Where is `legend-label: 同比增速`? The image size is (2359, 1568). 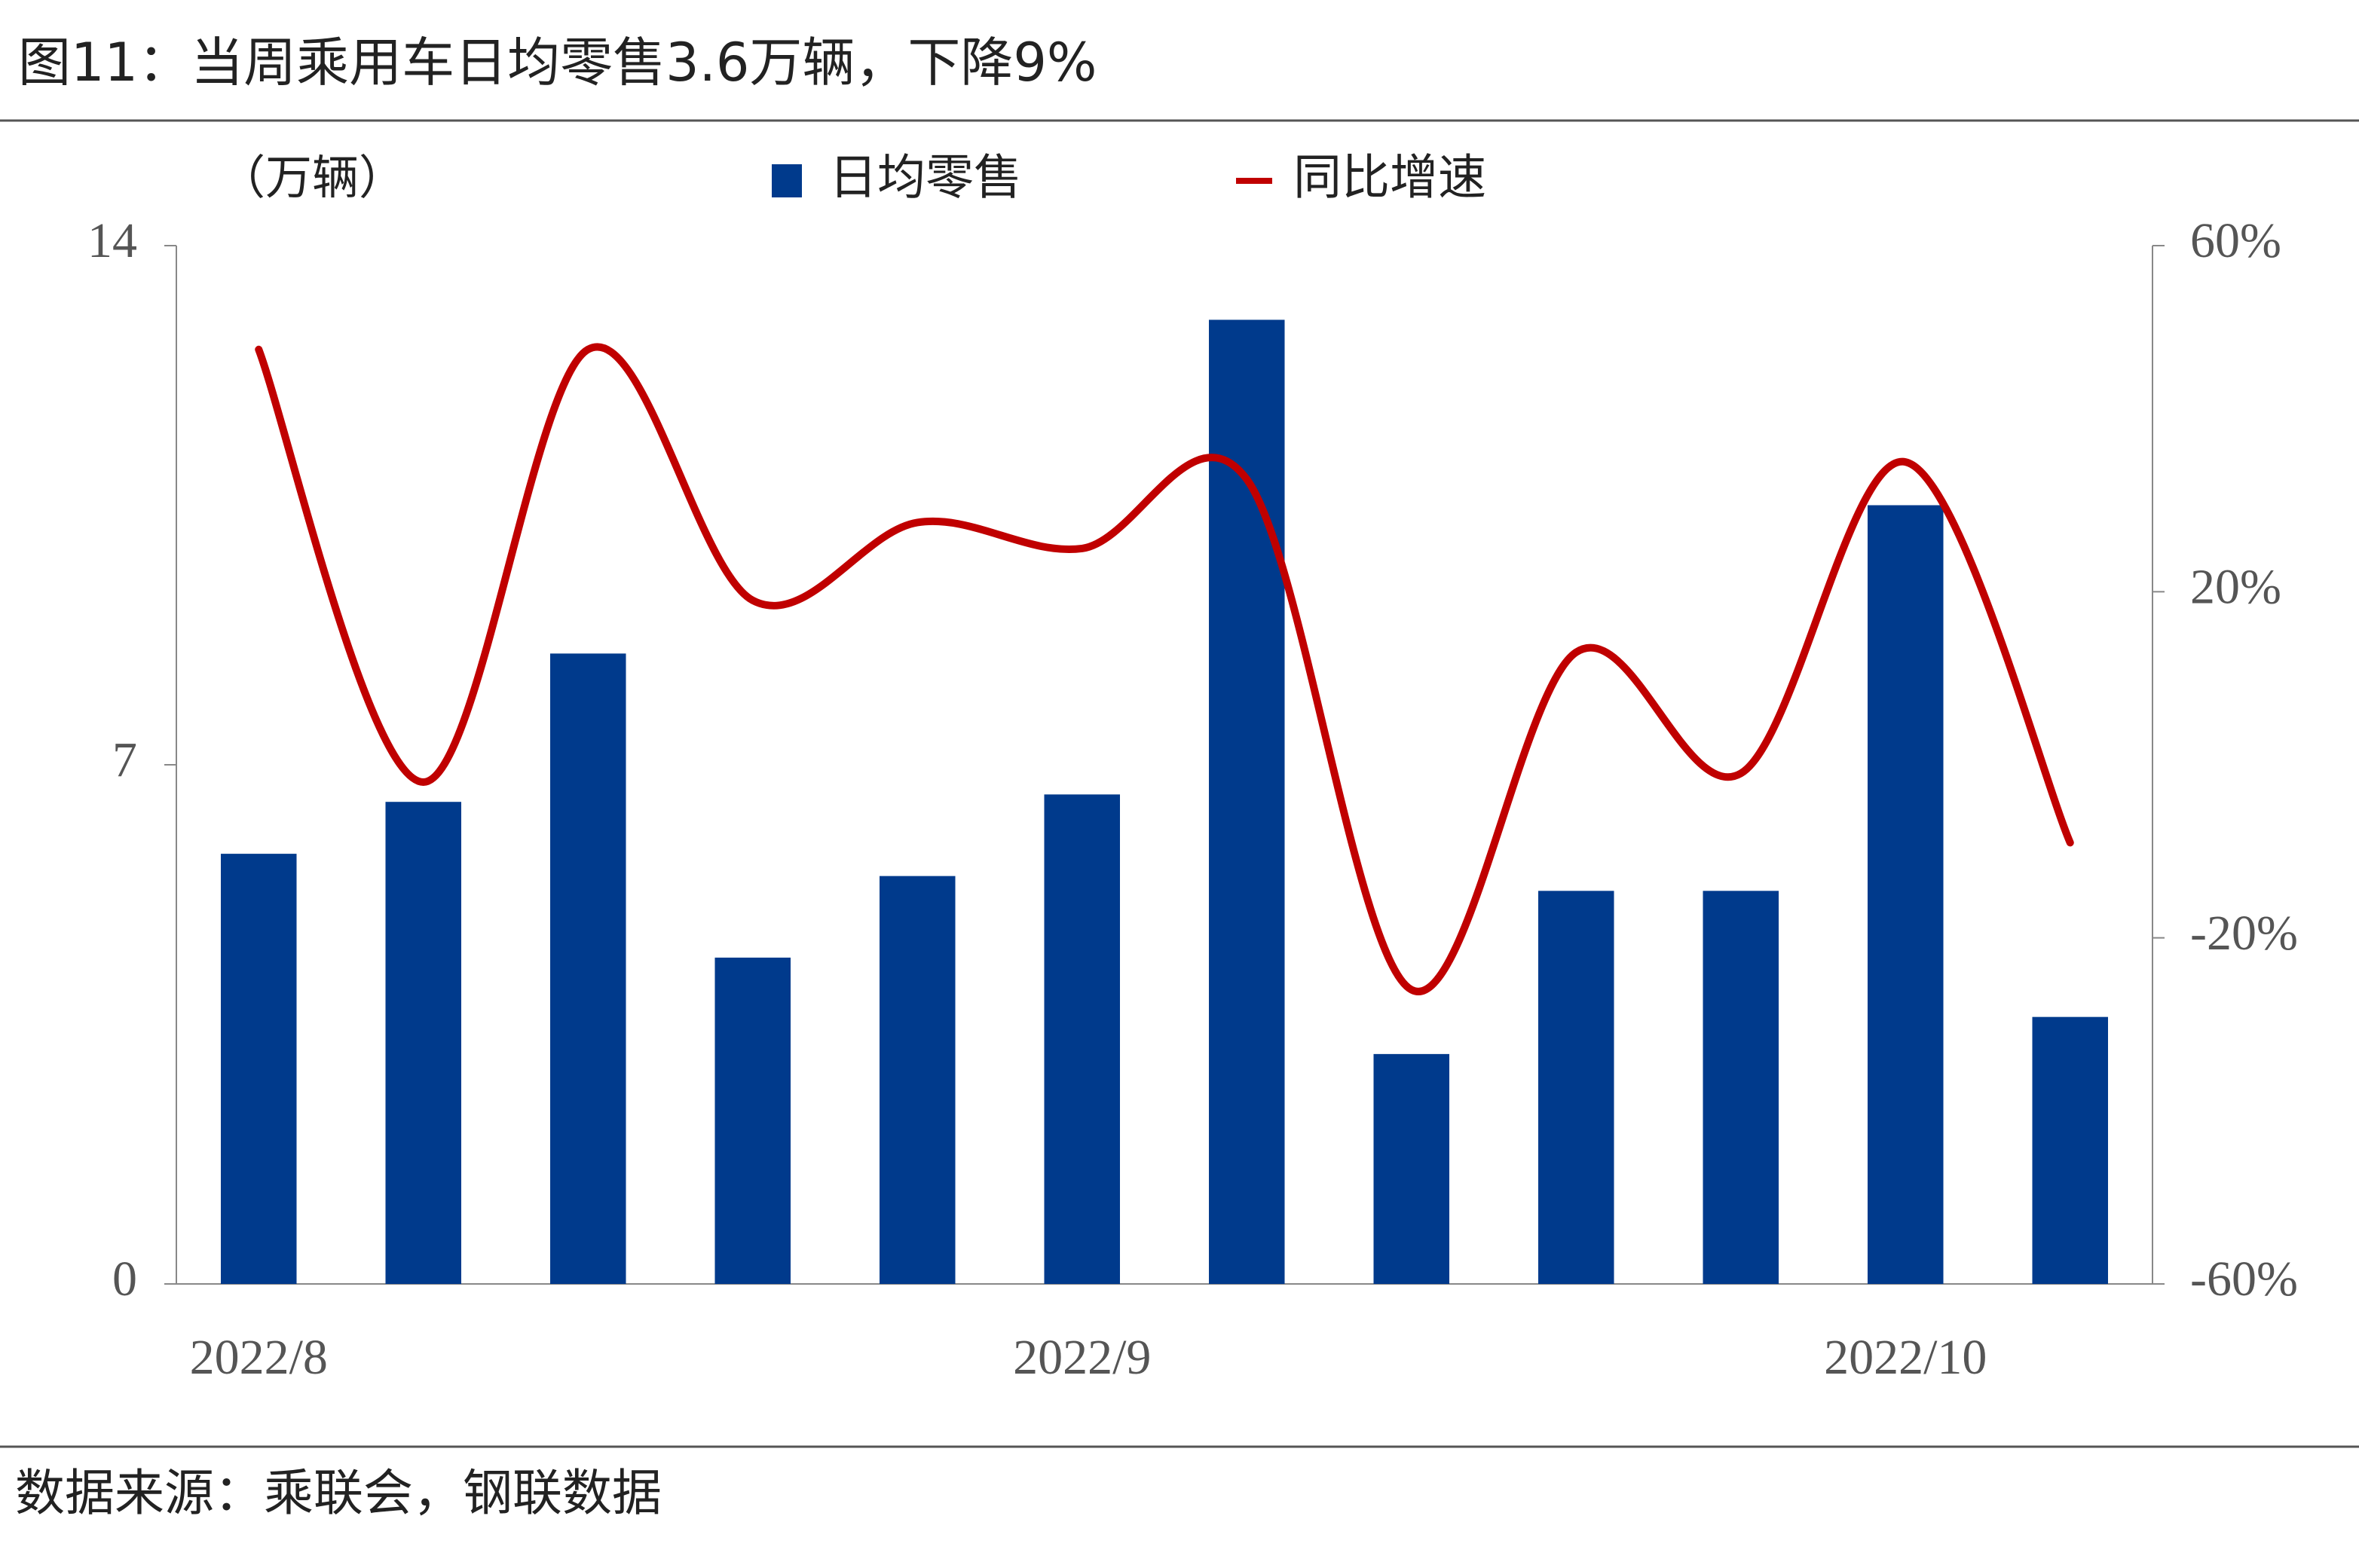
legend-label: 同比增速 is located at coordinates (1390, 178).